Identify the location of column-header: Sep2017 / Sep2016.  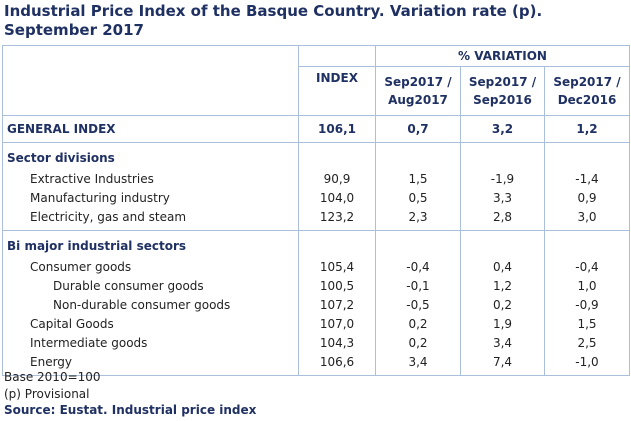
(502, 91).